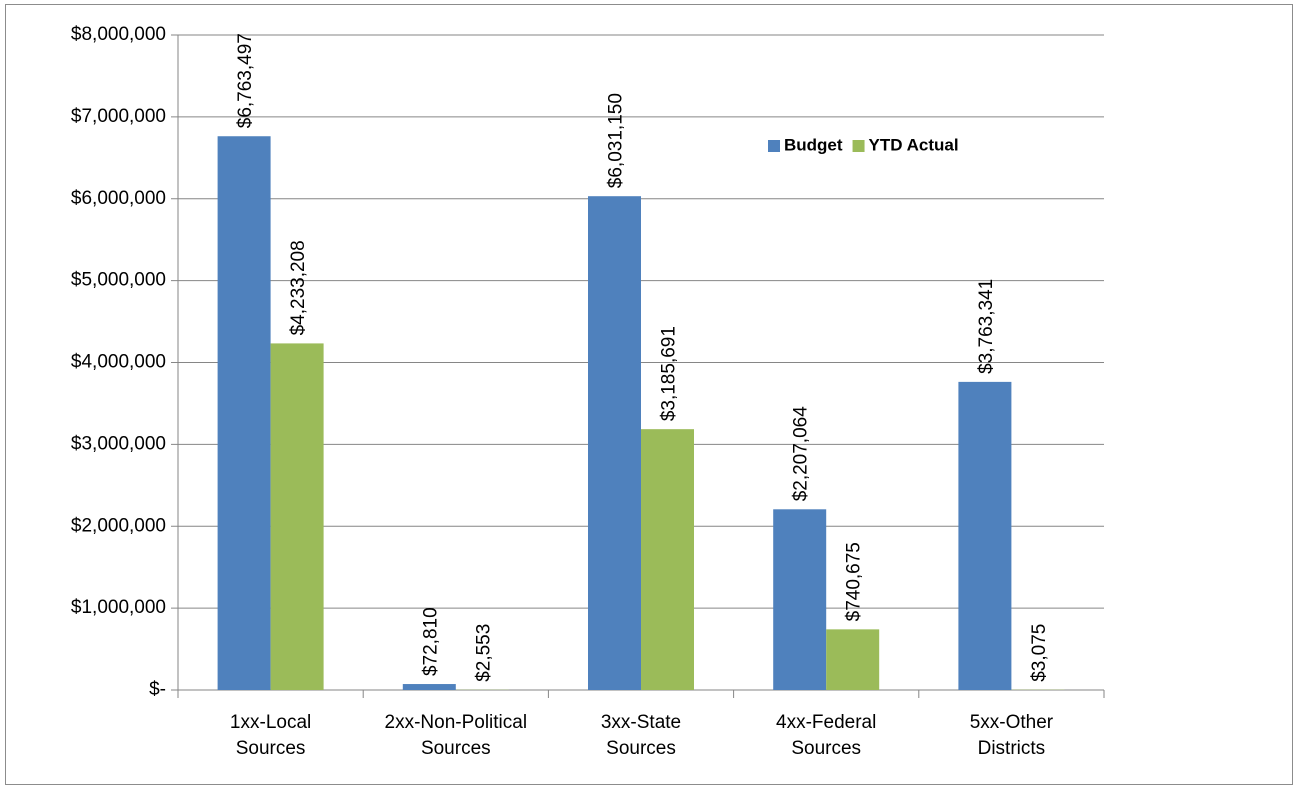 This screenshot has width=1294, height=791. Describe the element at coordinates (118, 525) in the screenshot. I see `y-tick-label: $2,000,000` at that location.